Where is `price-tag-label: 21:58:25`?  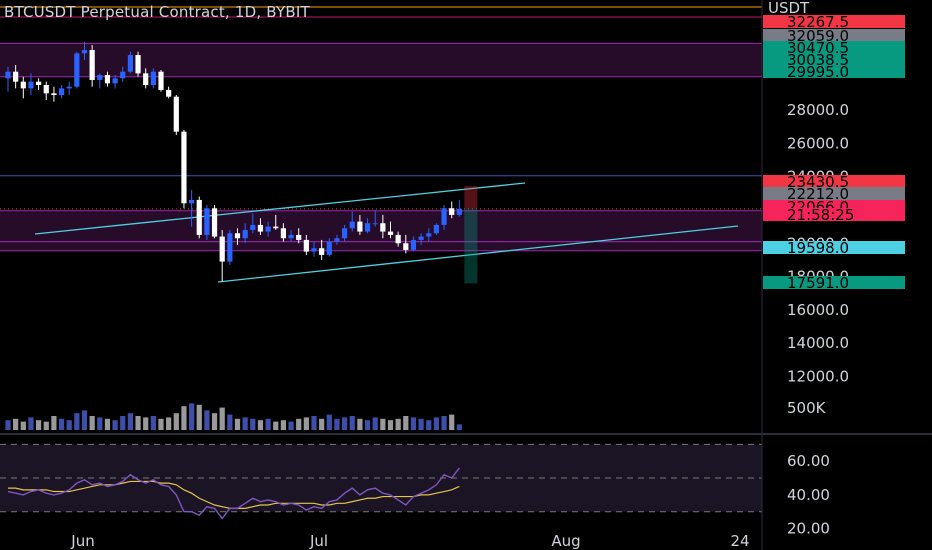 price-tag-label: 21:58:25 is located at coordinates (820, 215).